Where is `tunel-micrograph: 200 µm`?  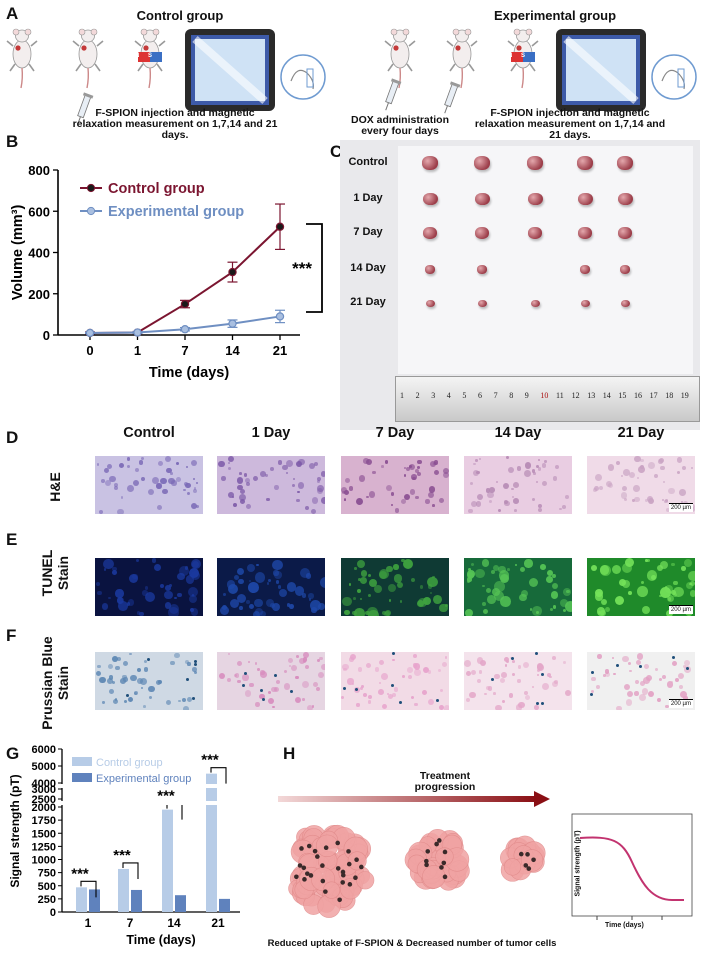 tunel-micrograph: 200 µm is located at coordinates (641, 587).